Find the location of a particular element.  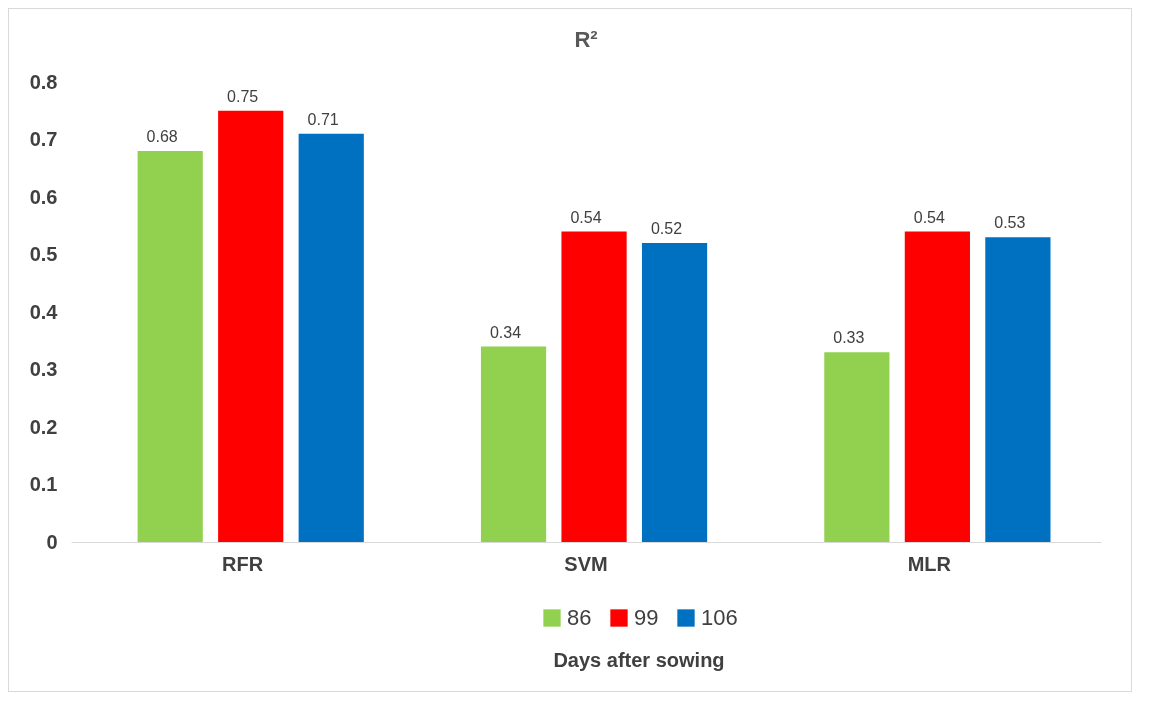

x-tick-label: SVM is located at coordinates (586, 563).